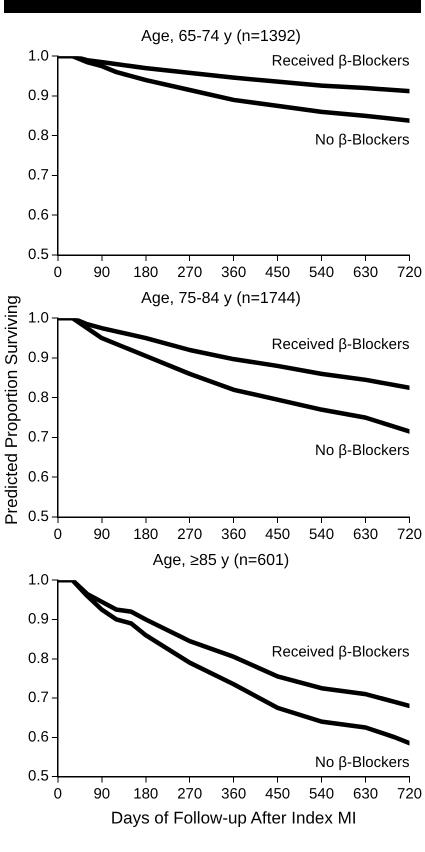 This screenshot has width=425, height=852. What do you see at coordinates (233, 818) in the screenshot?
I see `x-axis-title: Days of Follow-up After Index MI` at bounding box center [233, 818].